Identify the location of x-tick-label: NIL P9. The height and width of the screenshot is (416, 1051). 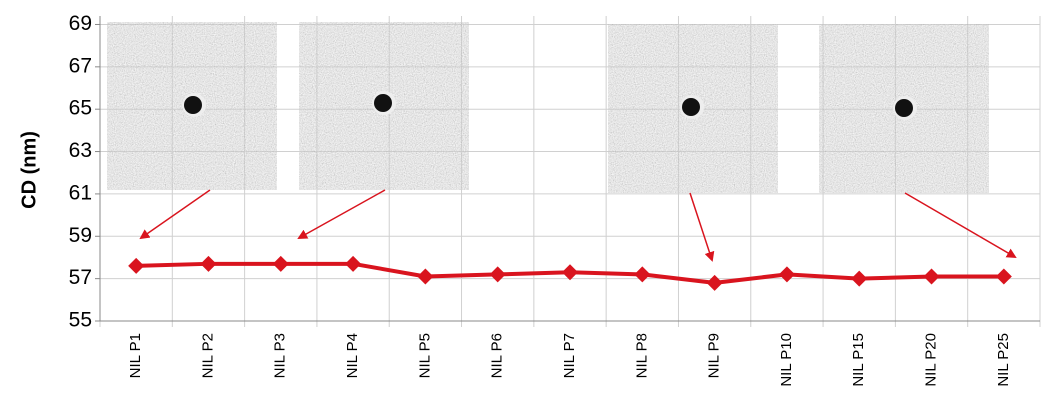
(714, 355).